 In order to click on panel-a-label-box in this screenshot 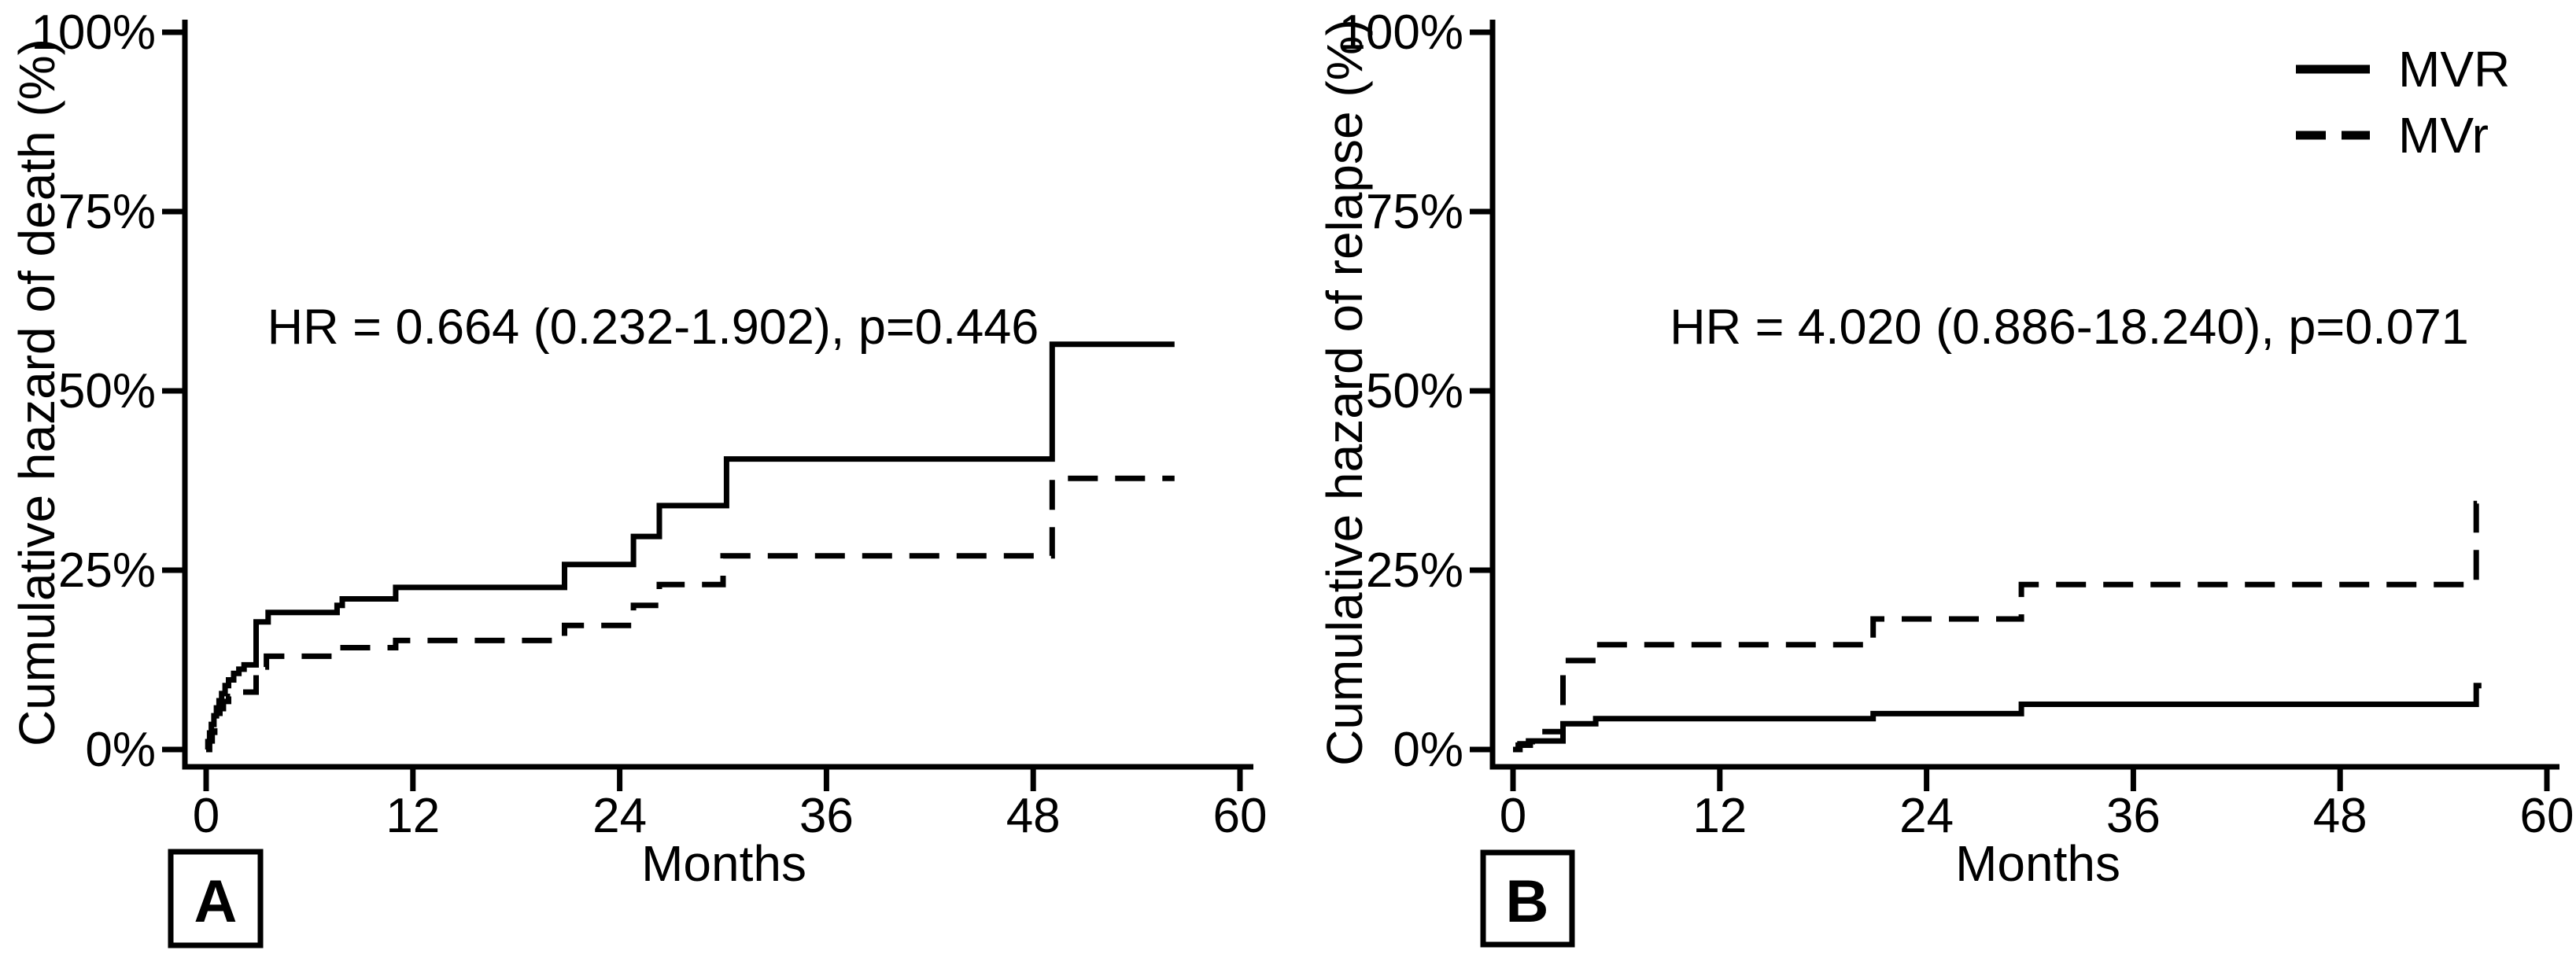, I will do `click(216, 898)`.